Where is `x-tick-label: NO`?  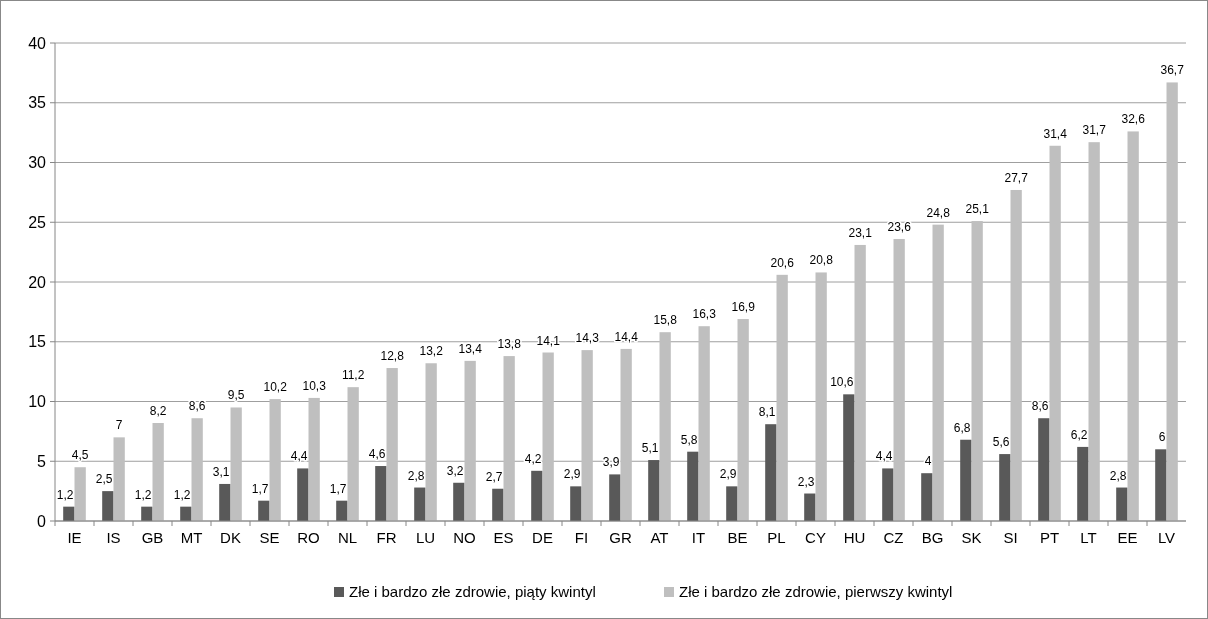 x-tick-label: NO is located at coordinates (464, 537).